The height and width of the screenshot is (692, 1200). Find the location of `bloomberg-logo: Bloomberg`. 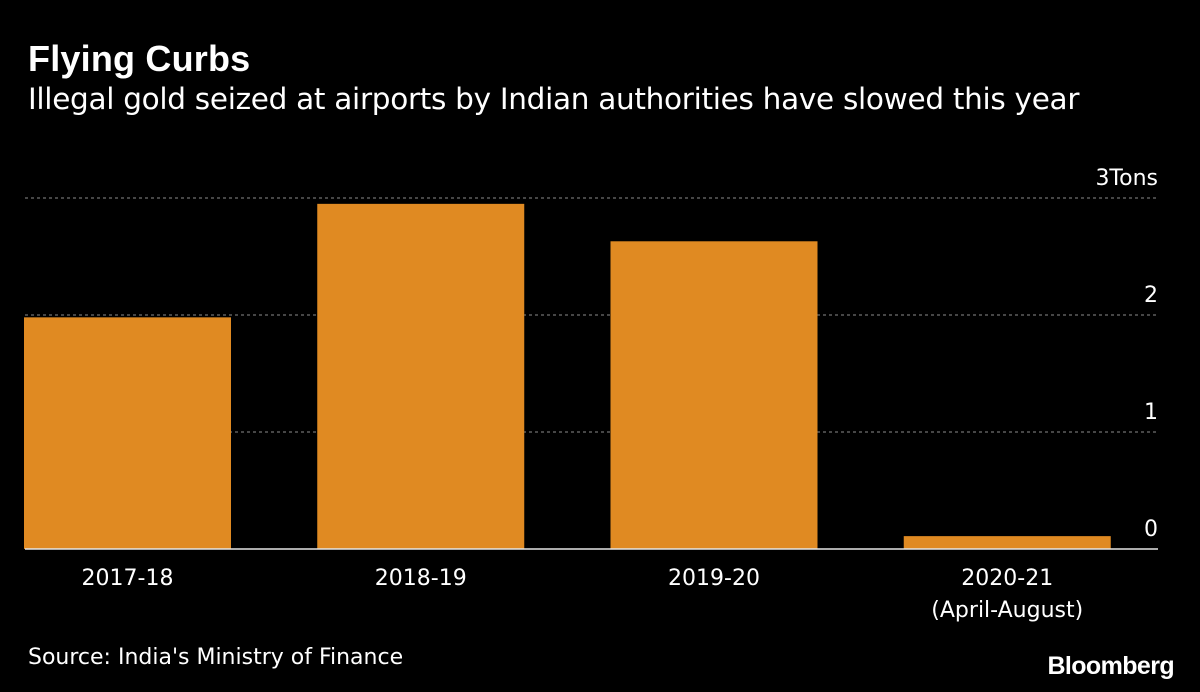

bloomberg-logo: Bloomberg is located at coordinates (1110, 666).